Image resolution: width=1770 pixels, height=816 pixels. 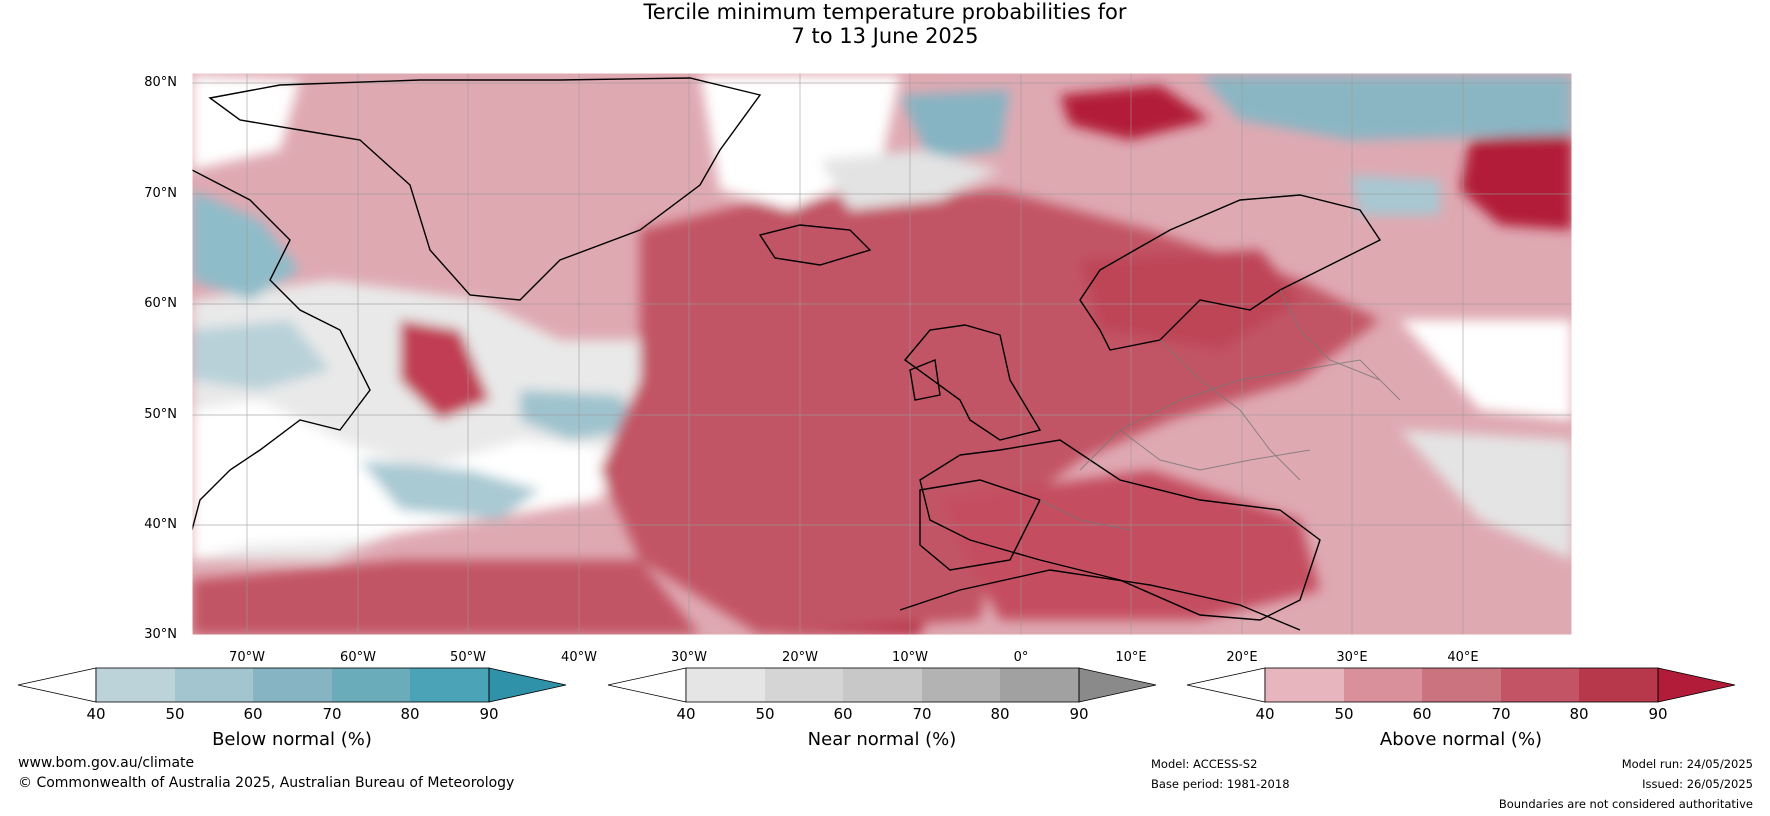 I want to click on lat-label-40n: 40°N, so click(x=160, y=524).